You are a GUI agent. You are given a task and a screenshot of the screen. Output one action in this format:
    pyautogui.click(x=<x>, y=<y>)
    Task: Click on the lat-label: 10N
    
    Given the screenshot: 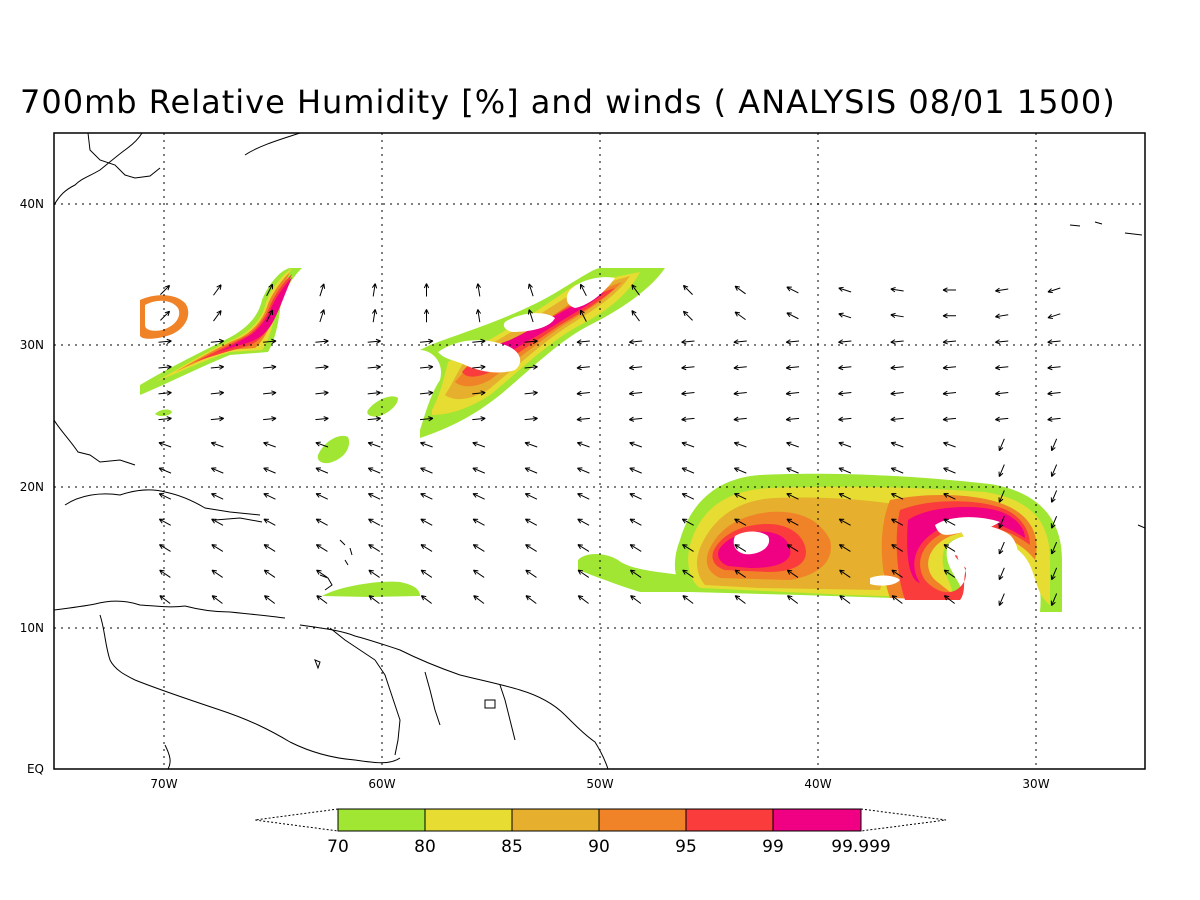 What is the action you would take?
    pyautogui.click(x=32, y=628)
    